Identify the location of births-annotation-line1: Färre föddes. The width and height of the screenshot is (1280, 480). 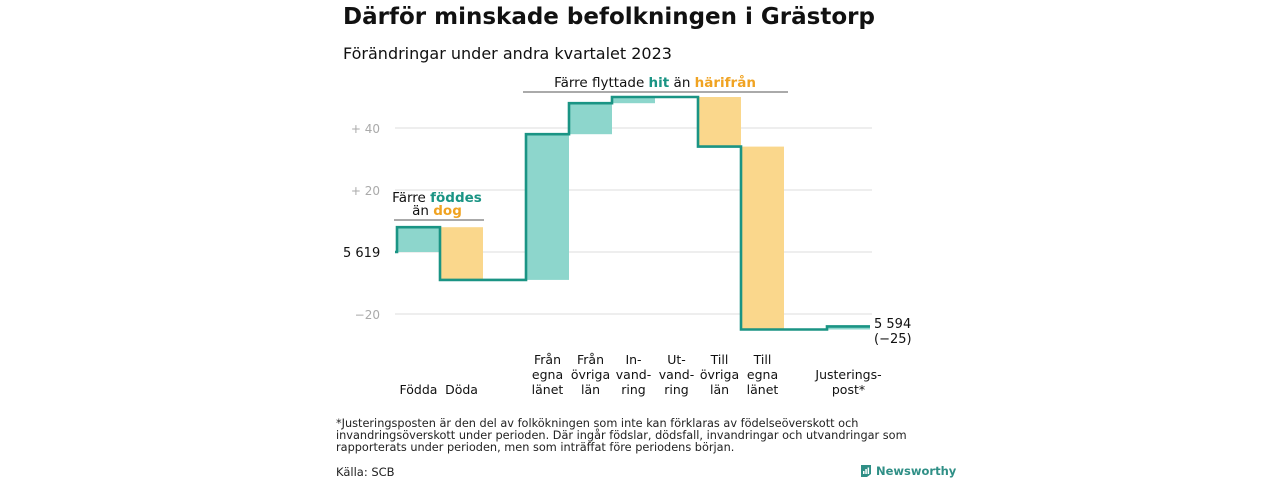
(437, 198).